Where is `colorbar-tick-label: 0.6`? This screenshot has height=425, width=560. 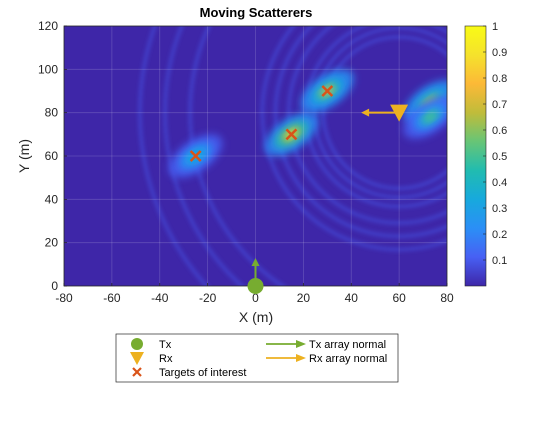
colorbar-tick-label: 0.6 is located at coordinates (499, 131).